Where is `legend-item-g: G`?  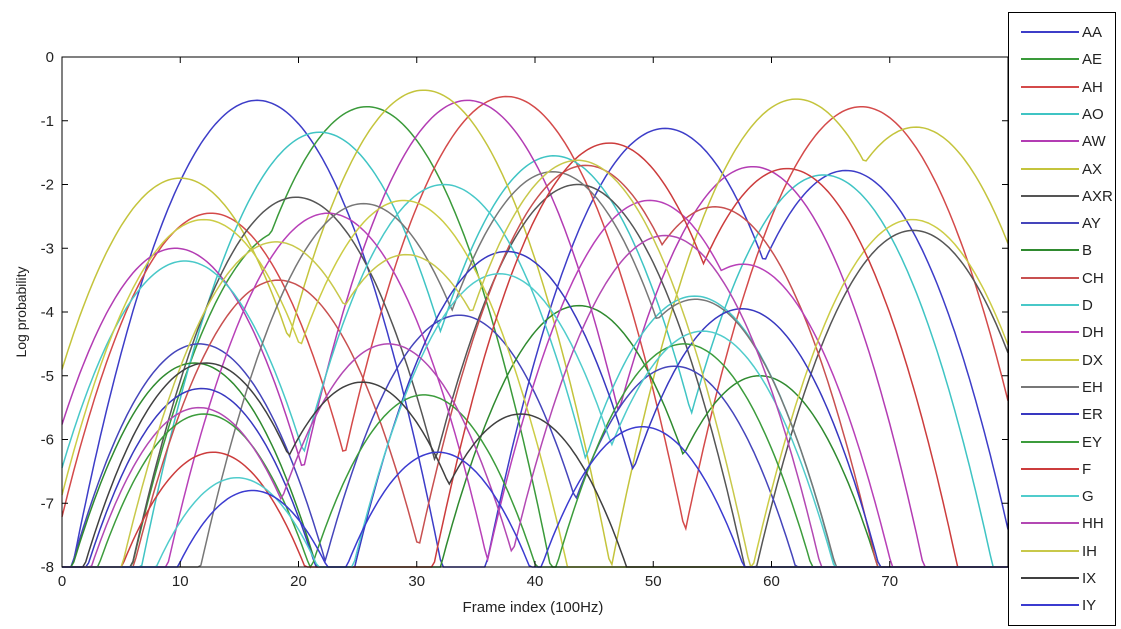
legend-item-g: G is located at coordinates (1062, 496).